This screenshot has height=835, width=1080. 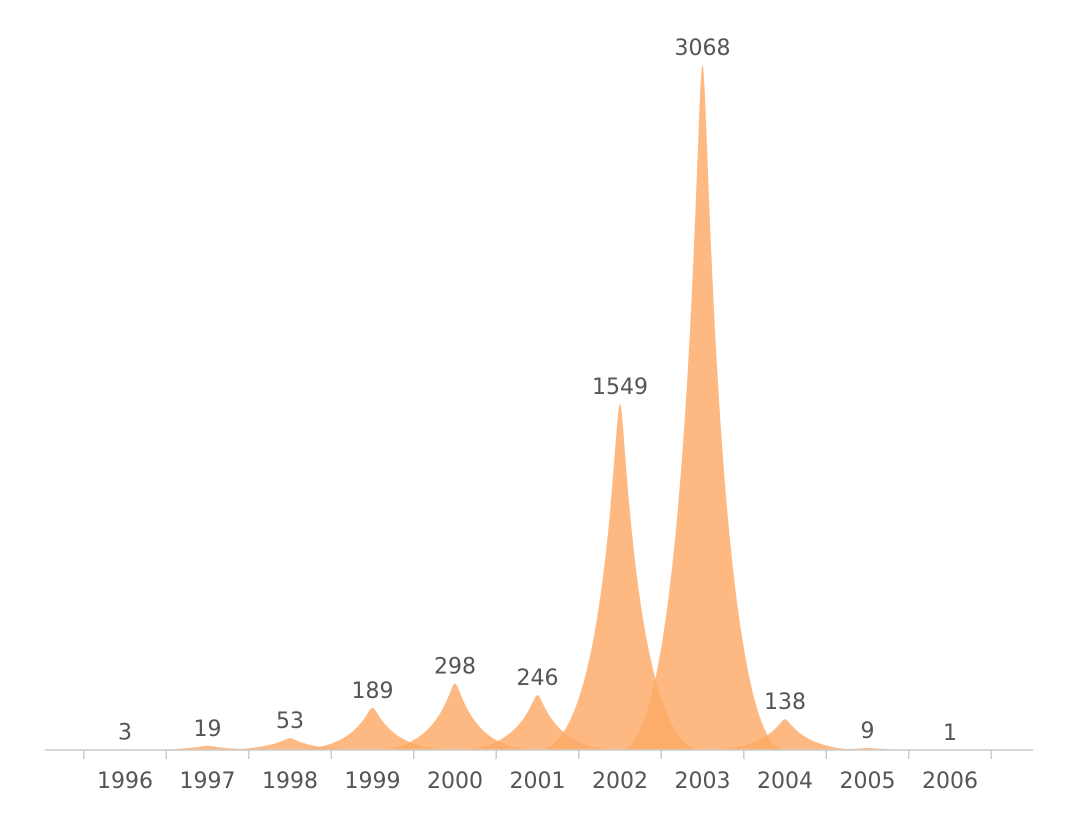 What do you see at coordinates (290, 721) in the screenshot?
I see `data-label-1998: 53` at bounding box center [290, 721].